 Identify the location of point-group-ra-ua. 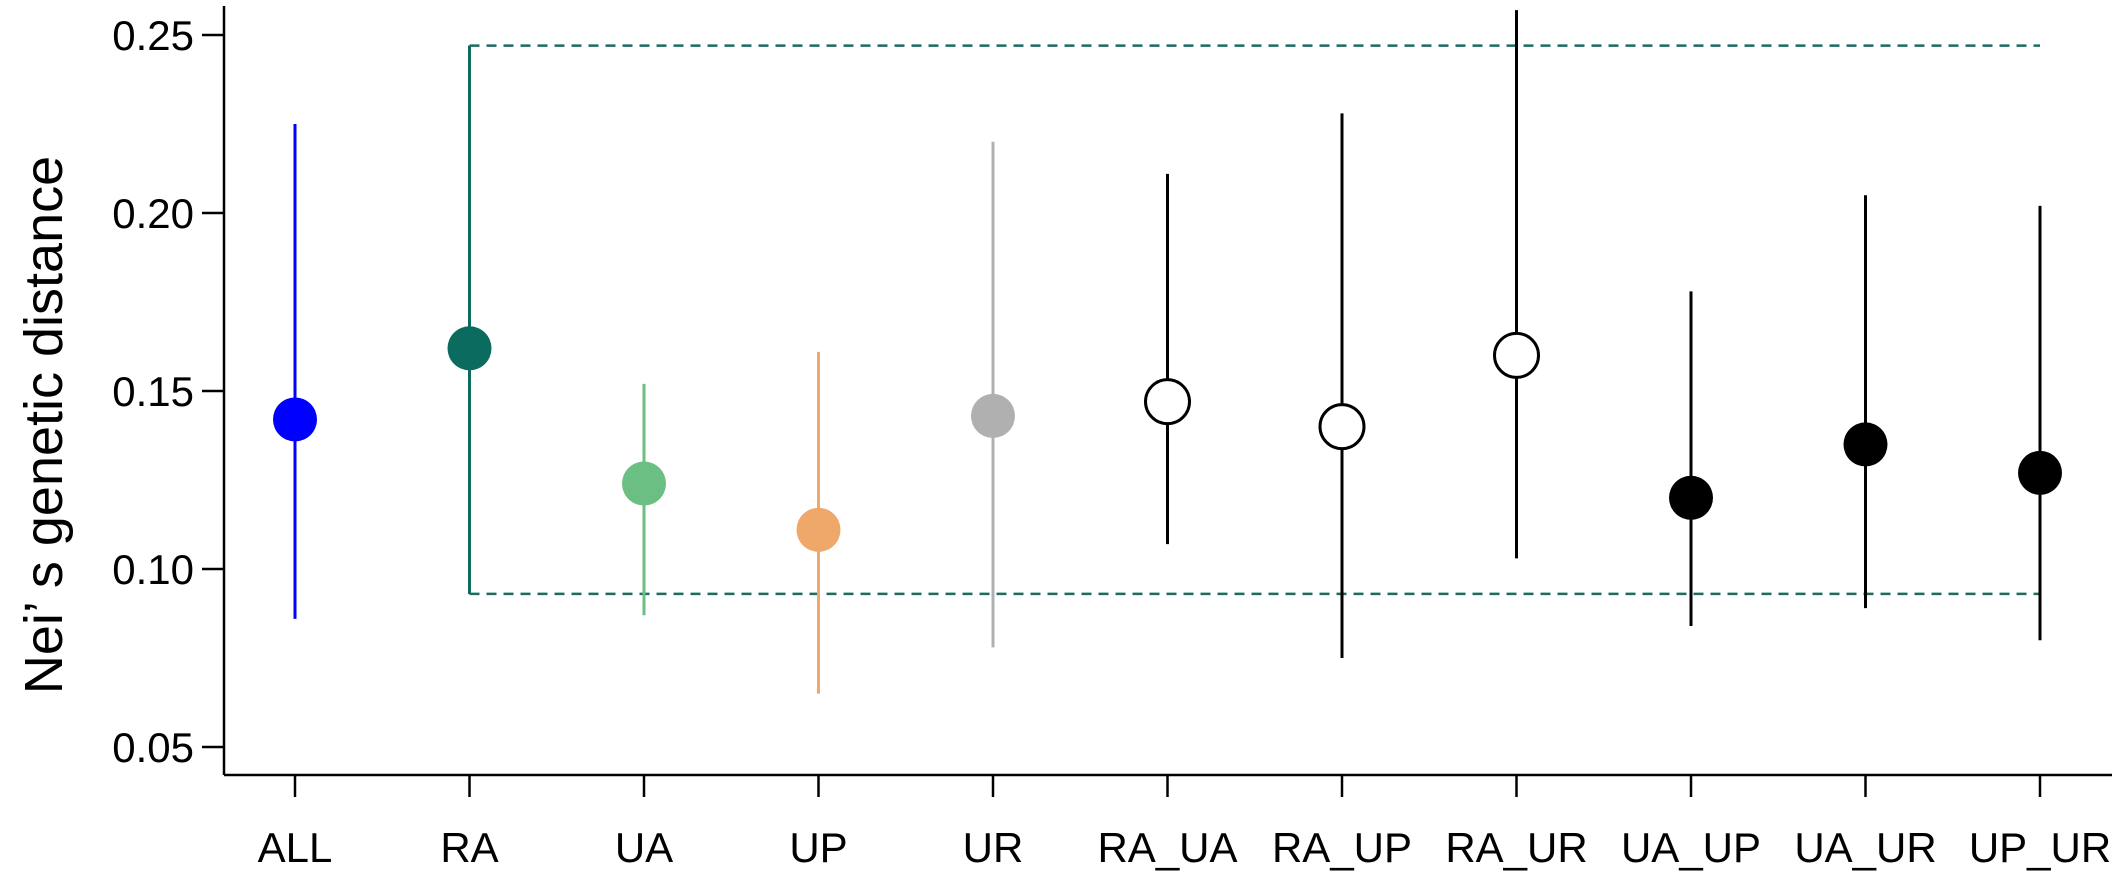
(1167, 359).